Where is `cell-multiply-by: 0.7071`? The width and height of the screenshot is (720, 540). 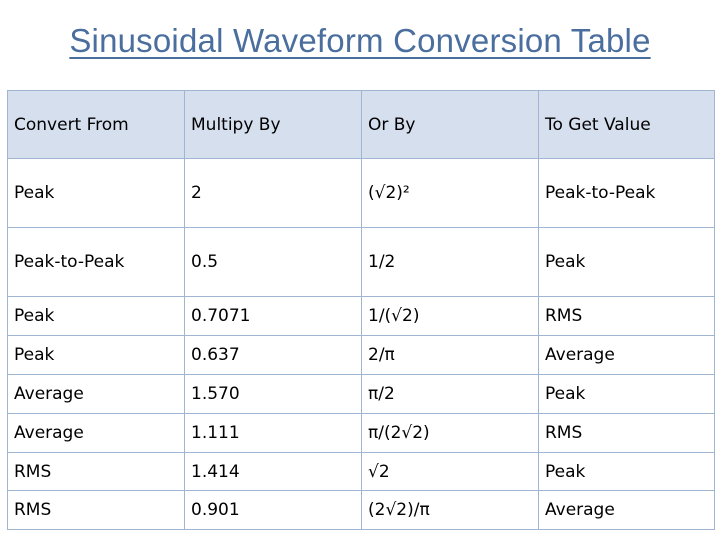 cell-multiply-by: 0.7071 is located at coordinates (273, 316).